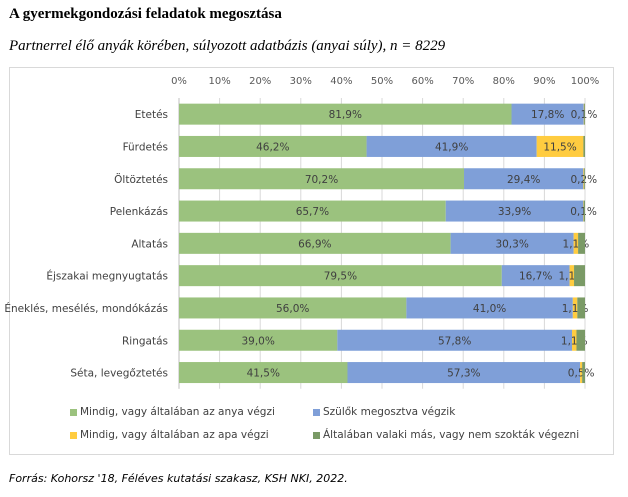 The width and height of the screenshot is (628, 497). I want to click on data-label: 17,8%, so click(547, 115).